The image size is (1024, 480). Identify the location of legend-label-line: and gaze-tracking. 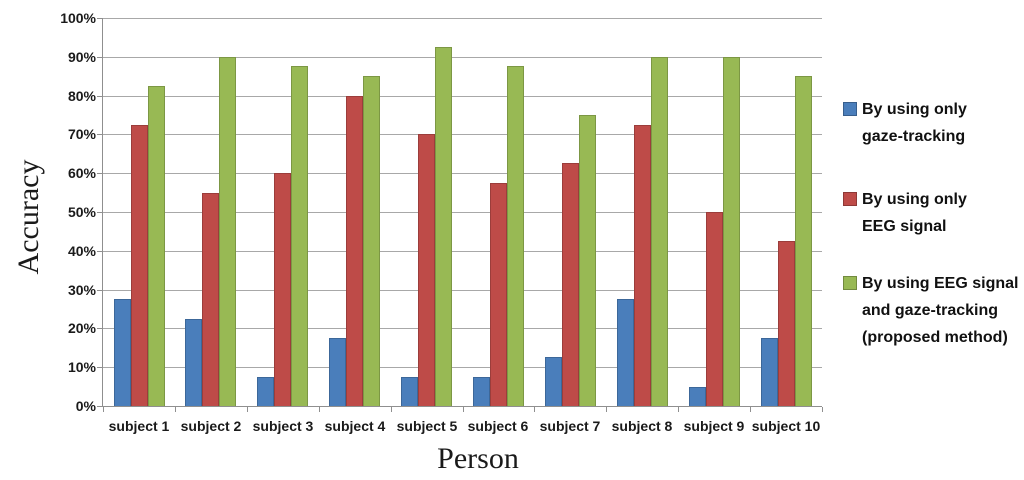
(930, 310).